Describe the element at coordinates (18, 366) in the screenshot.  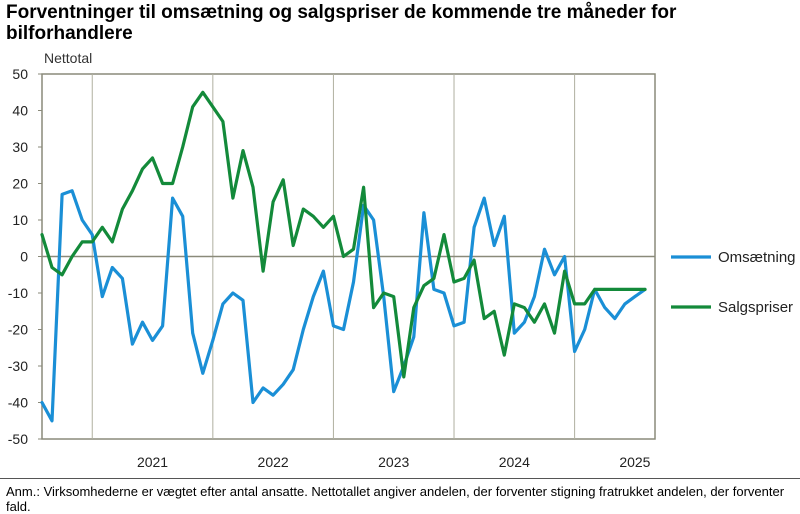
I see `y-tick-label: -30` at that location.